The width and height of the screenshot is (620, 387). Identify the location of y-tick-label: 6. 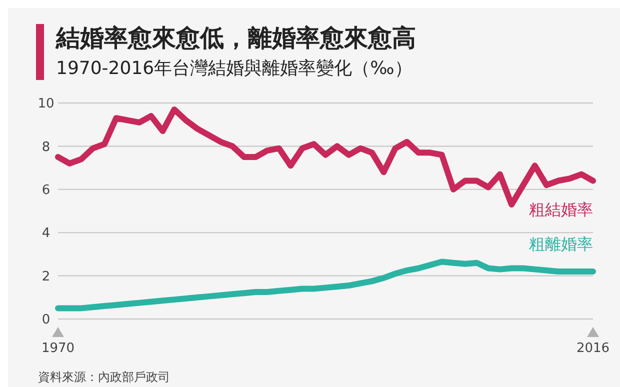
(46, 190).